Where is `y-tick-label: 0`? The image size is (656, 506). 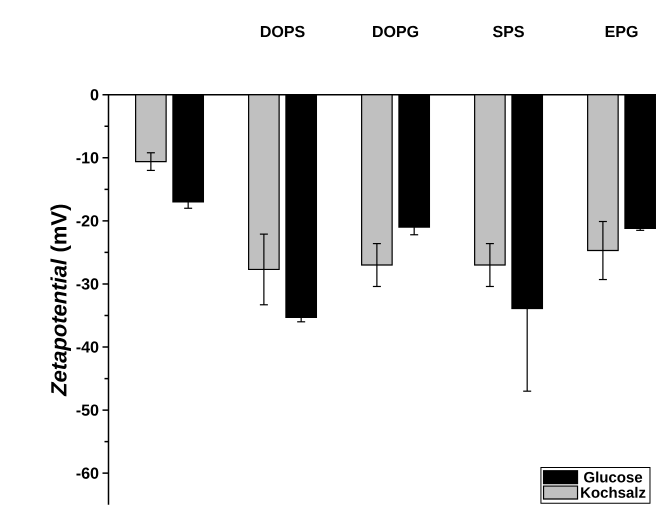 y-tick-label: 0 is located at coordinates (94, 94).